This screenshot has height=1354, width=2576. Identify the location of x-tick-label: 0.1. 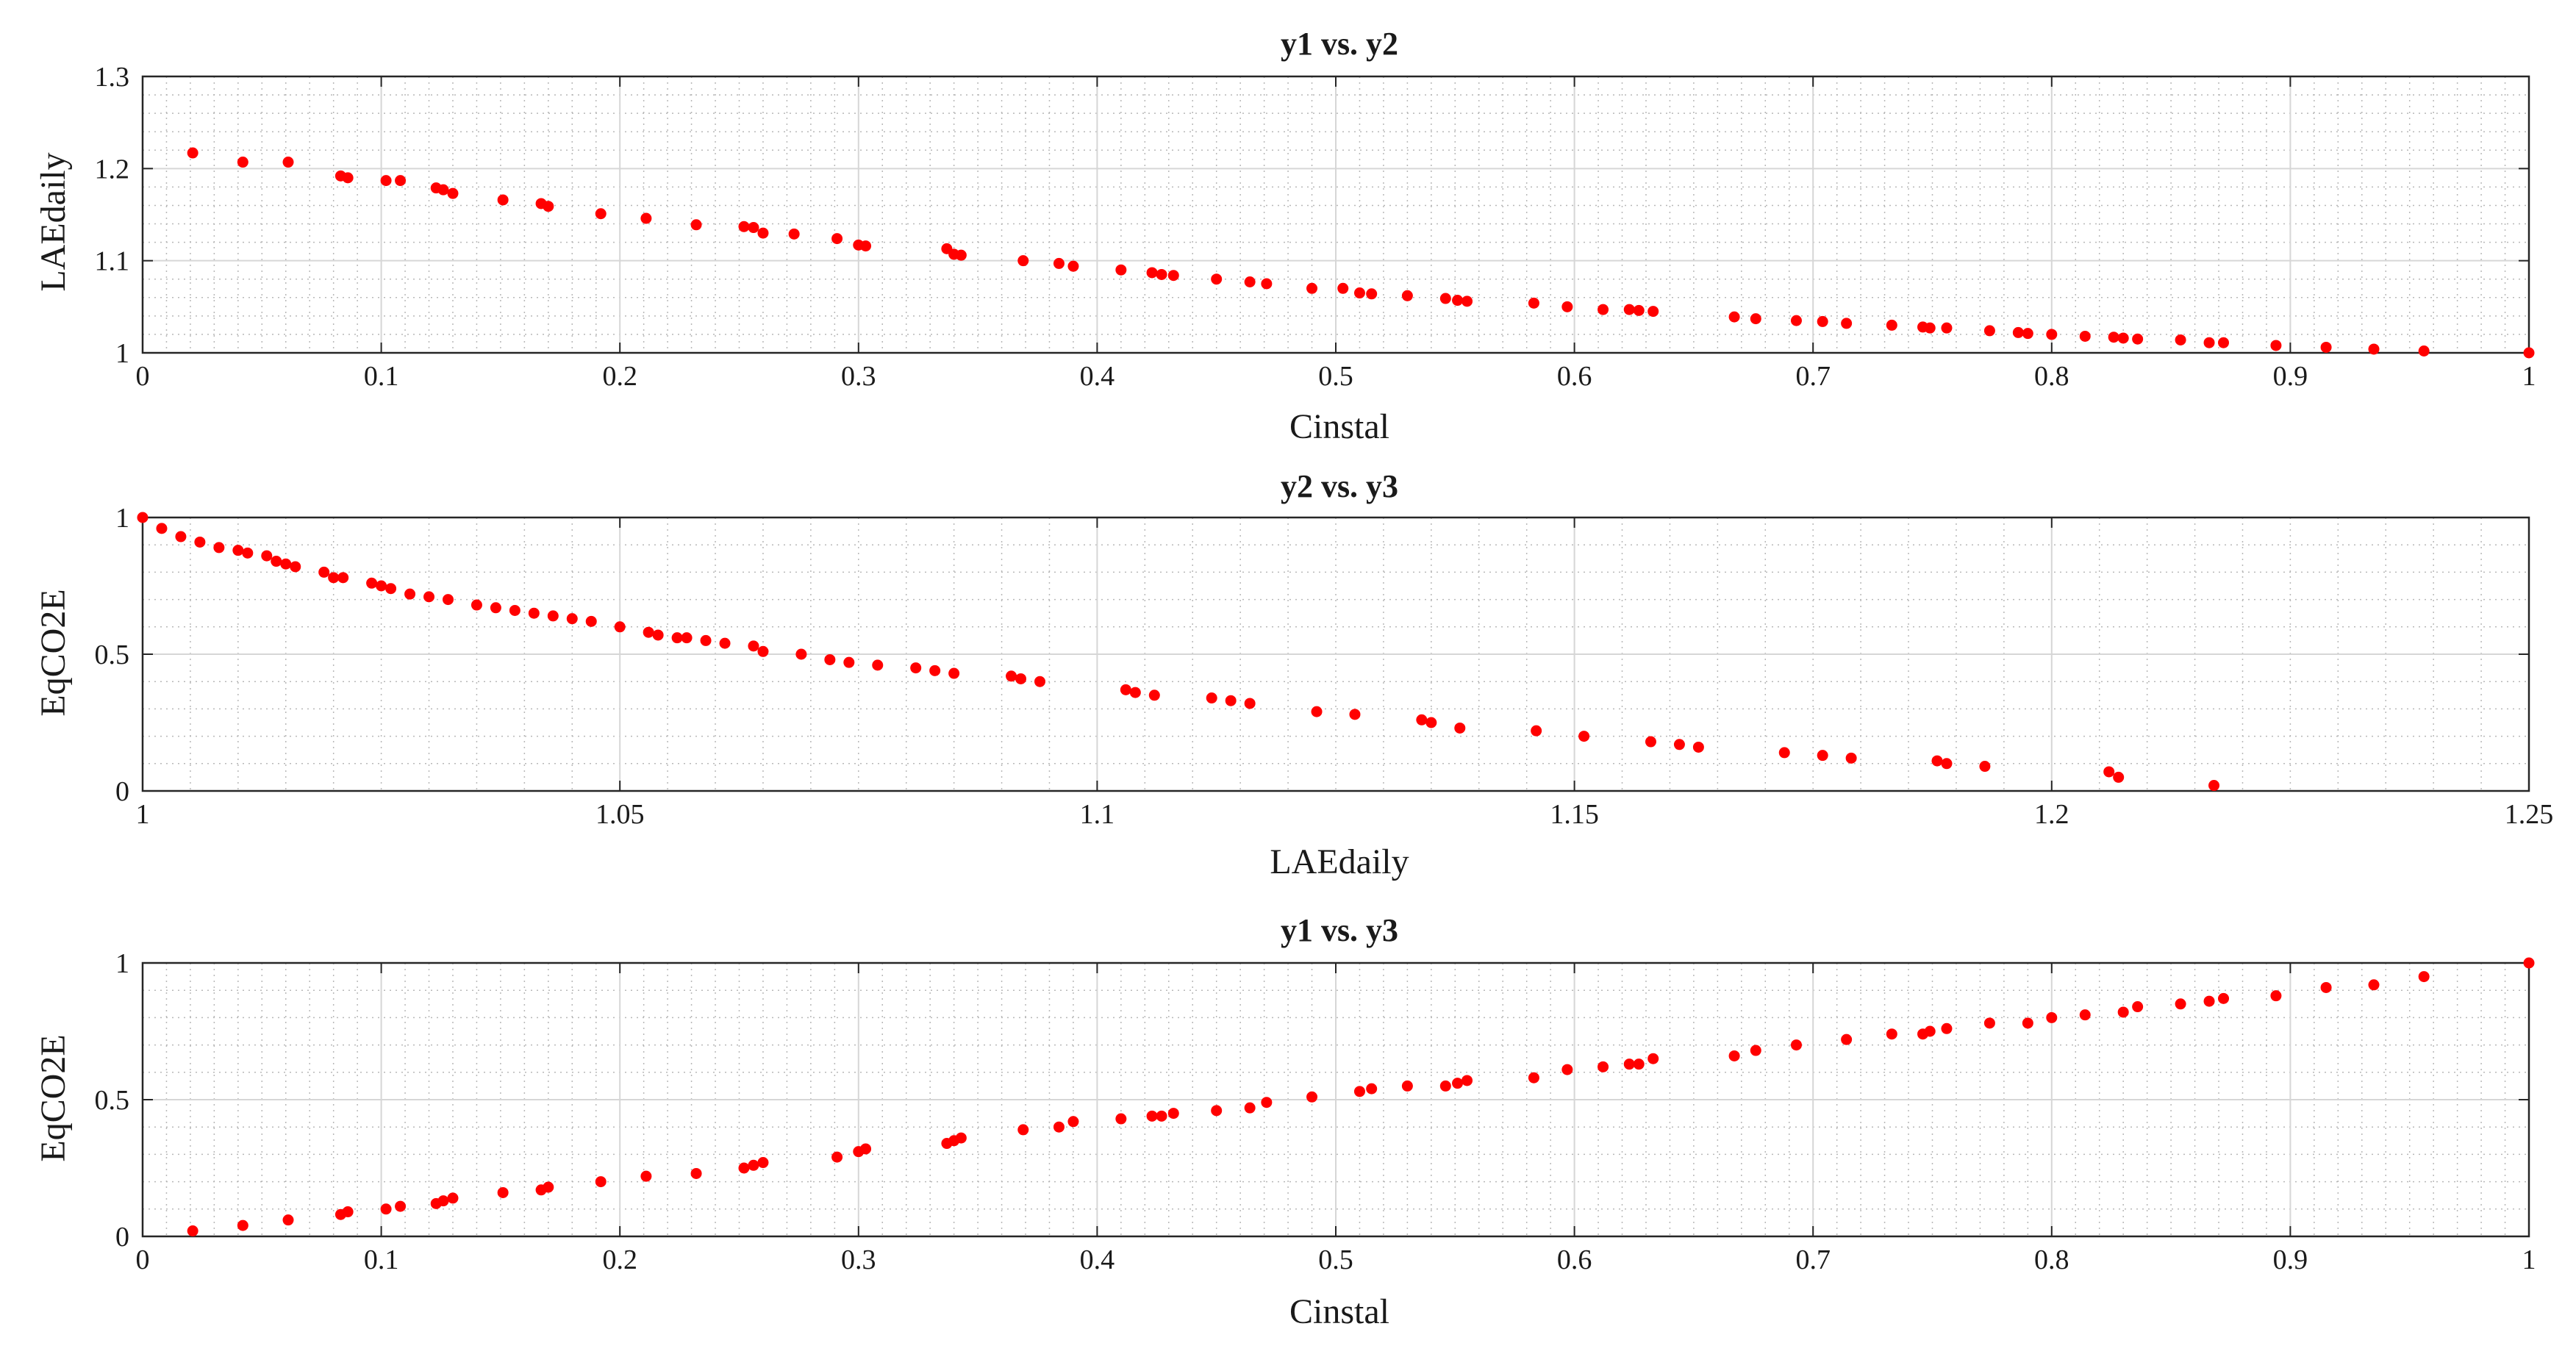
(381, 376).